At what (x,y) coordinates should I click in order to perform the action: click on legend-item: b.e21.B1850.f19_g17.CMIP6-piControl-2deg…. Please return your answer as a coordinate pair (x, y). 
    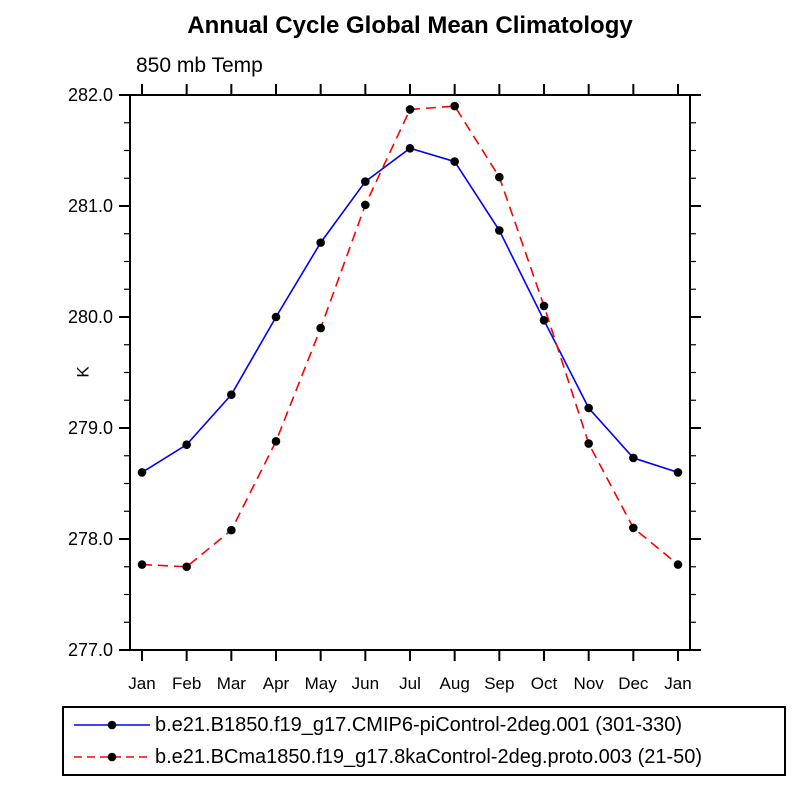
    Looking at the image, I should click on (428, 725).